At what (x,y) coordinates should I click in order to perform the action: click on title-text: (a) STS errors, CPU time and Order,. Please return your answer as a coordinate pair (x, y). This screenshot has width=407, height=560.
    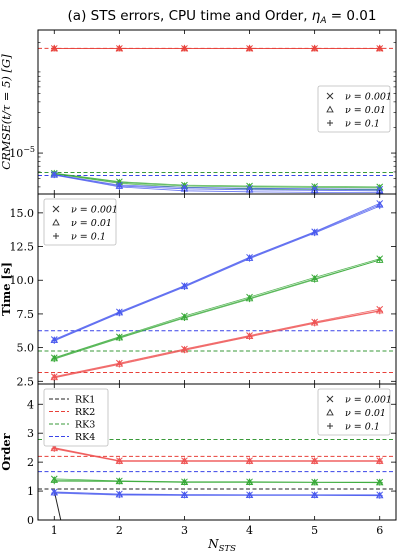
    Looking at the image, I should click on (190, 16).